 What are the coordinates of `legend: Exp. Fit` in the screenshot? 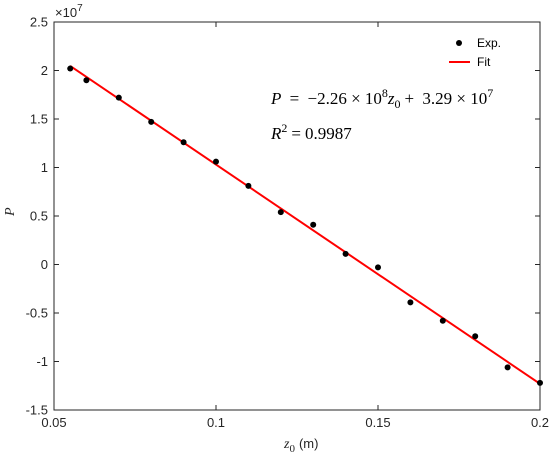 It's located at (475, 52).